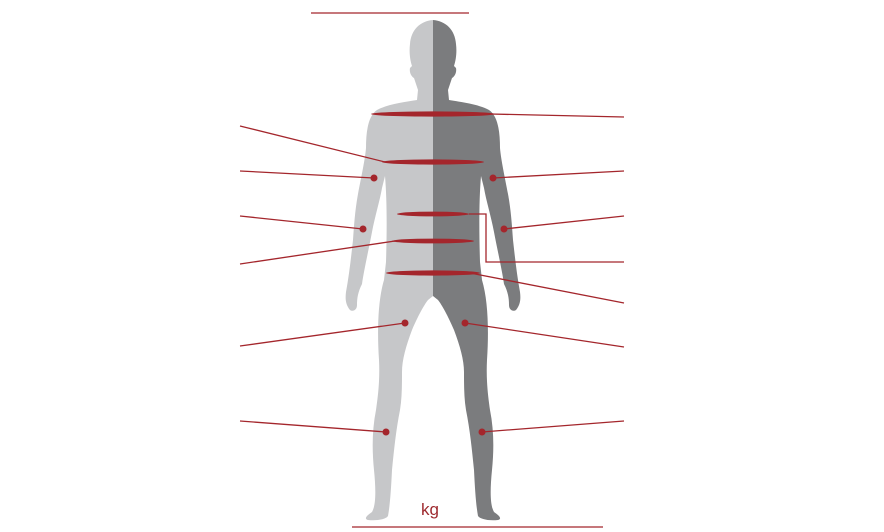  Describe the element at coordinates (312, 144) in the screenshot. I see `chest-input-line` at that location.